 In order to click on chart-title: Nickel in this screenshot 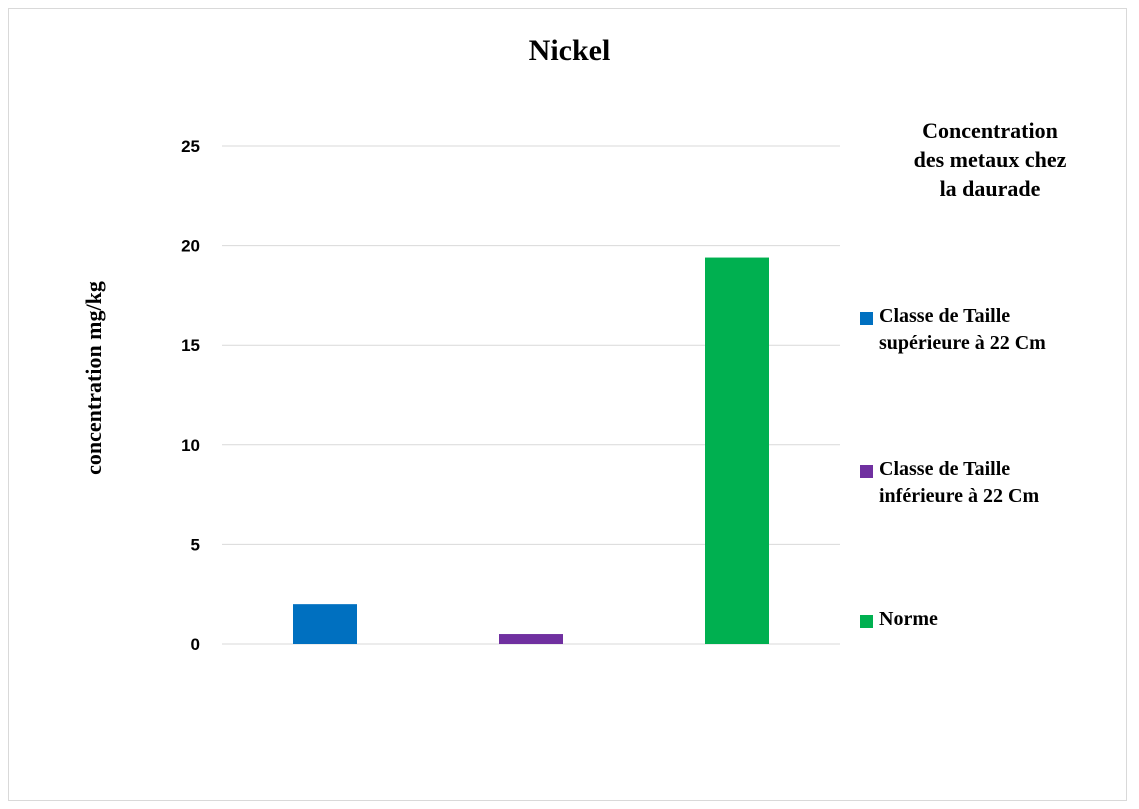, I will do `click(569, 50)`.